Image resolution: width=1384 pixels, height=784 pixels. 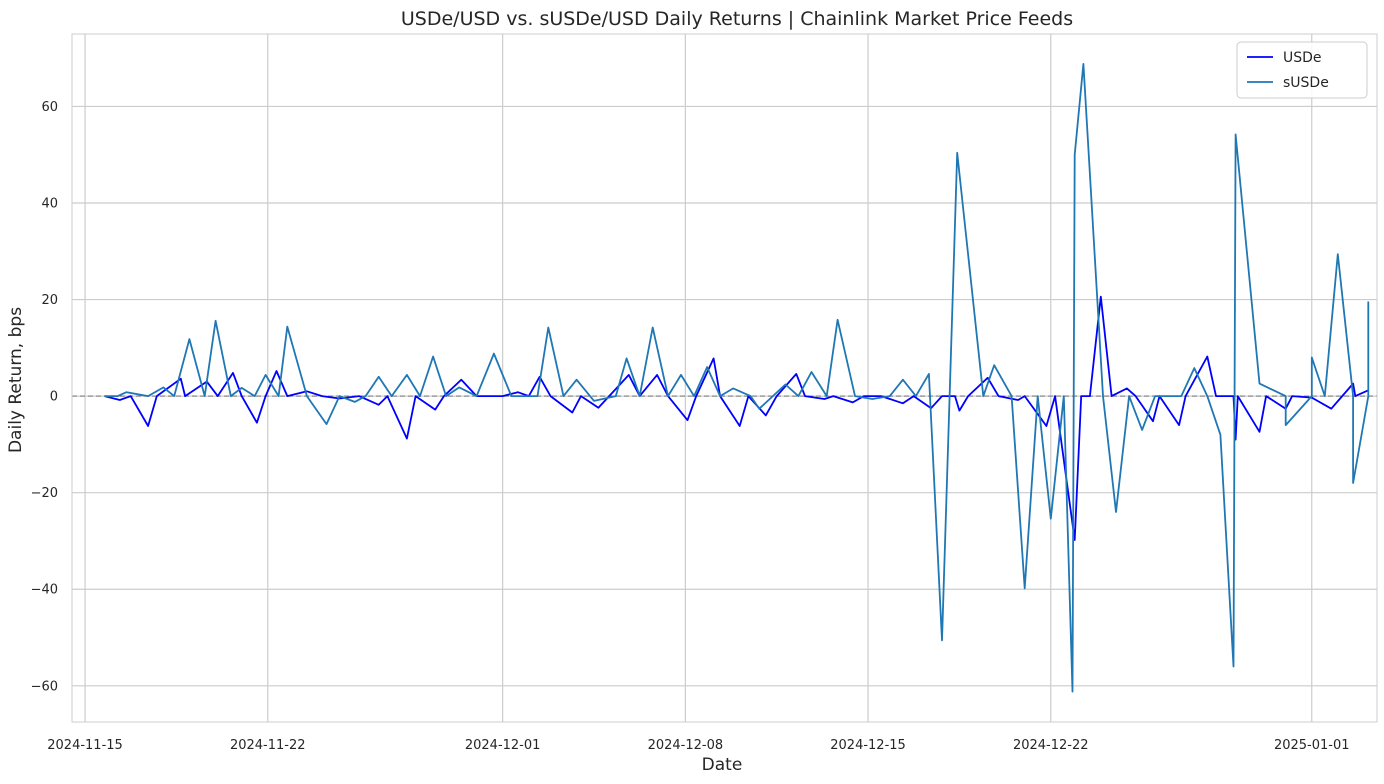 What do you see at coordinates (85, 745) in the screenshot?
I see `x-tick-label: 2024-11-15` at bounding box center [85, 745].